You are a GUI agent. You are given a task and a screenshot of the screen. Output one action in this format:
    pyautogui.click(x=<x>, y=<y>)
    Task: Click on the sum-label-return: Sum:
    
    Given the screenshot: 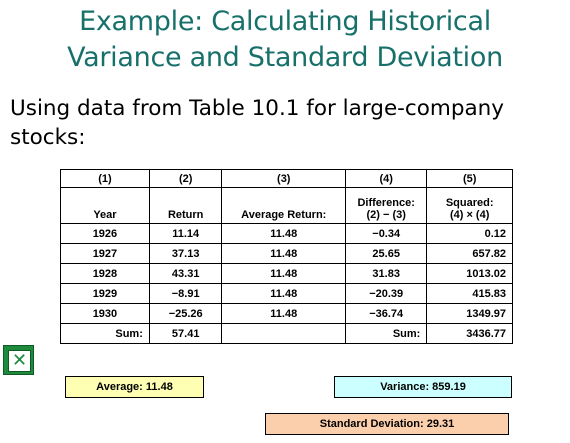 What is the action you would take?
    pyautogui.click(x=105, y=333)
    